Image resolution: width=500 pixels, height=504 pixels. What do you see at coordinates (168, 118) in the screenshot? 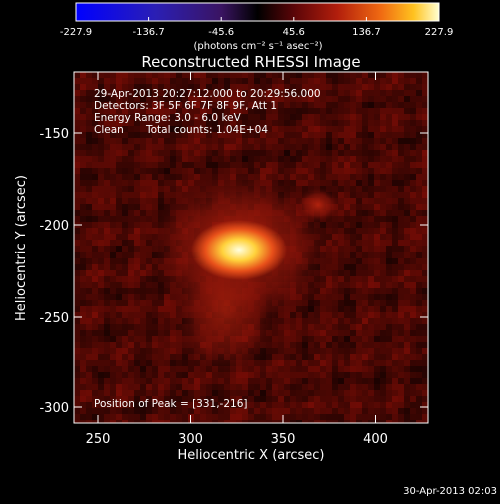
I see `energy-range: Energy Range: 3.0 - 6.0 keV` at bounding box center [168, 118].